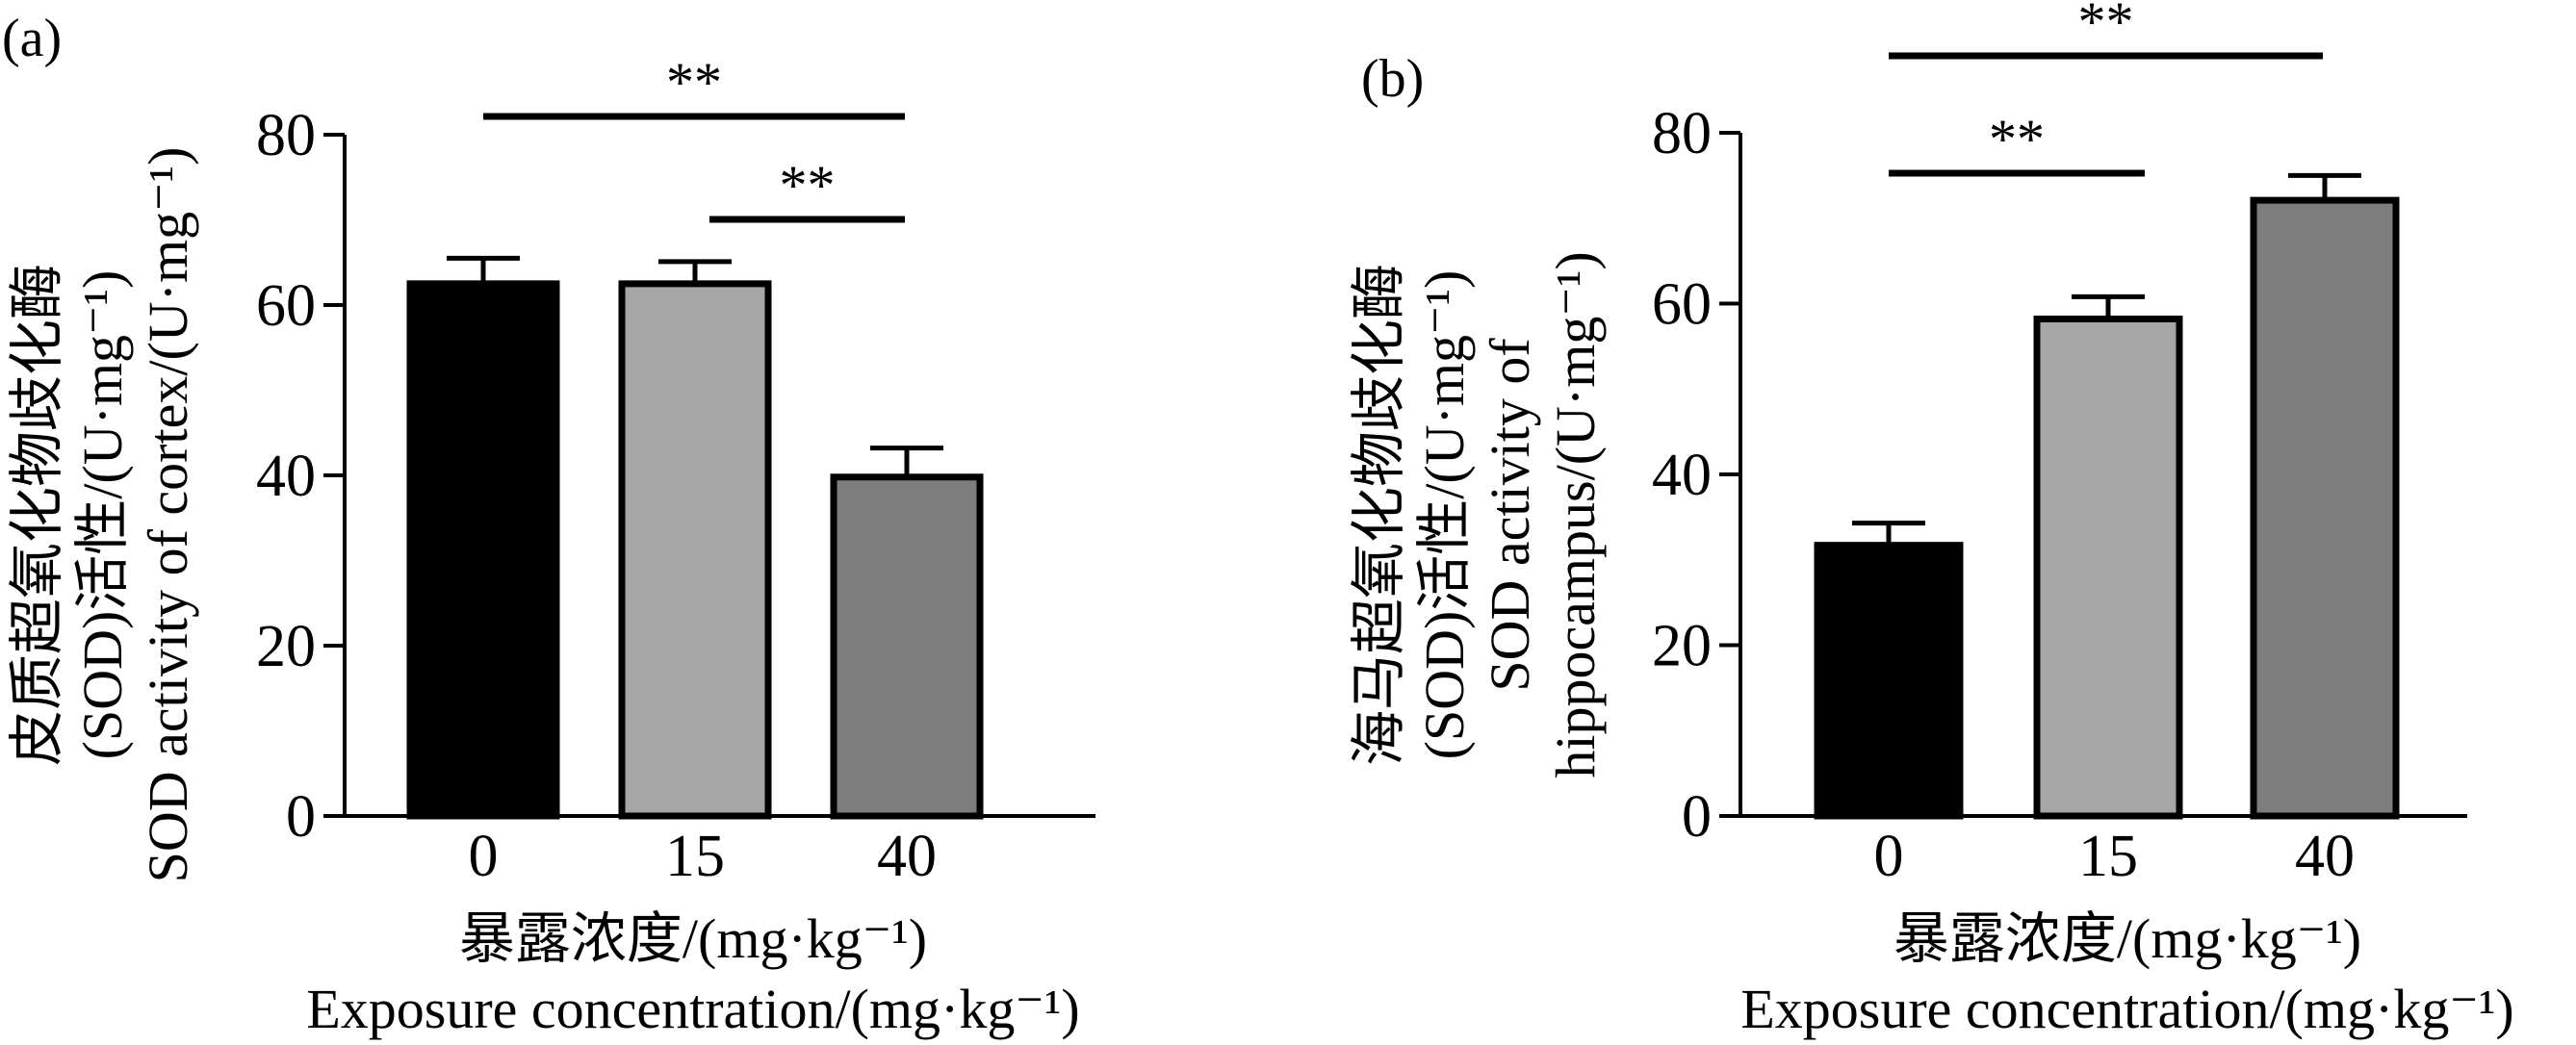  What do you see at coordinates (907, 856) in the screenshot?
I see `panel-a-x-tick-label: 40` at bounding box center [907, 856].